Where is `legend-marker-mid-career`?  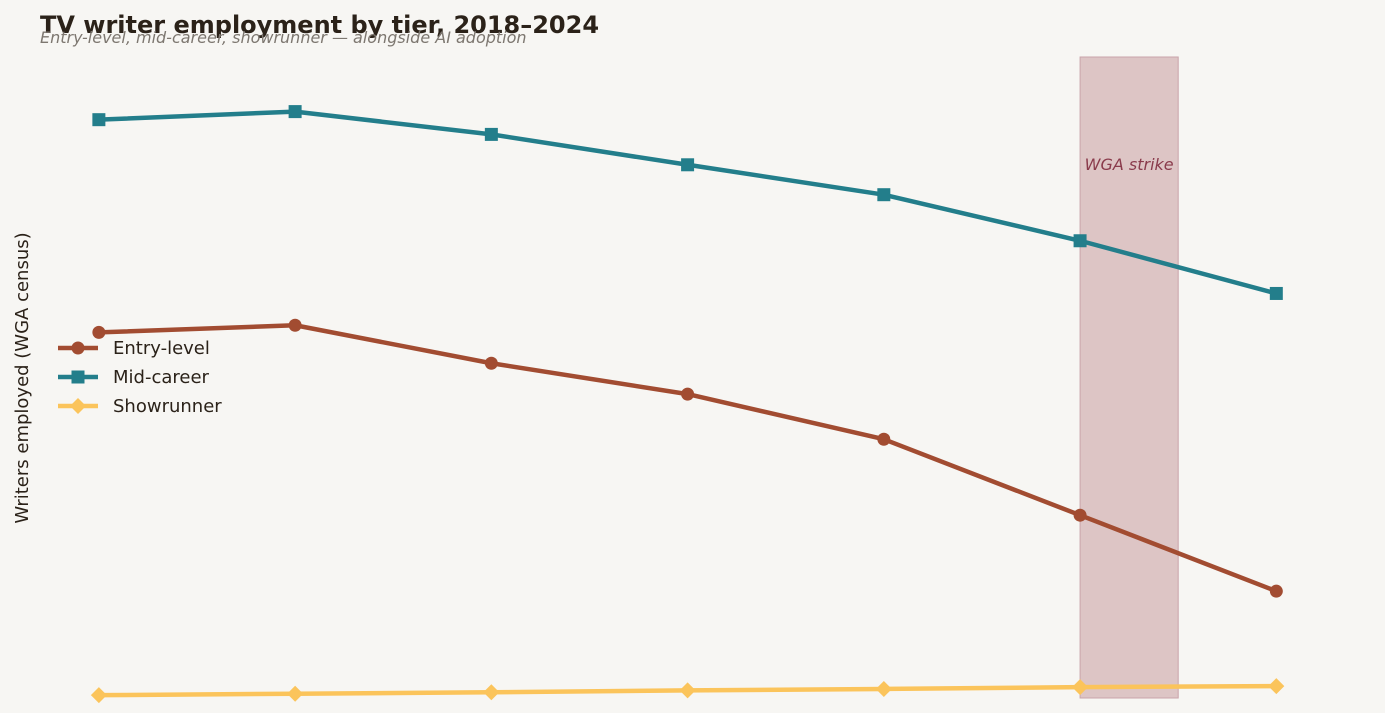
legend-marker-mid-career is located at coordinates (78, 377).